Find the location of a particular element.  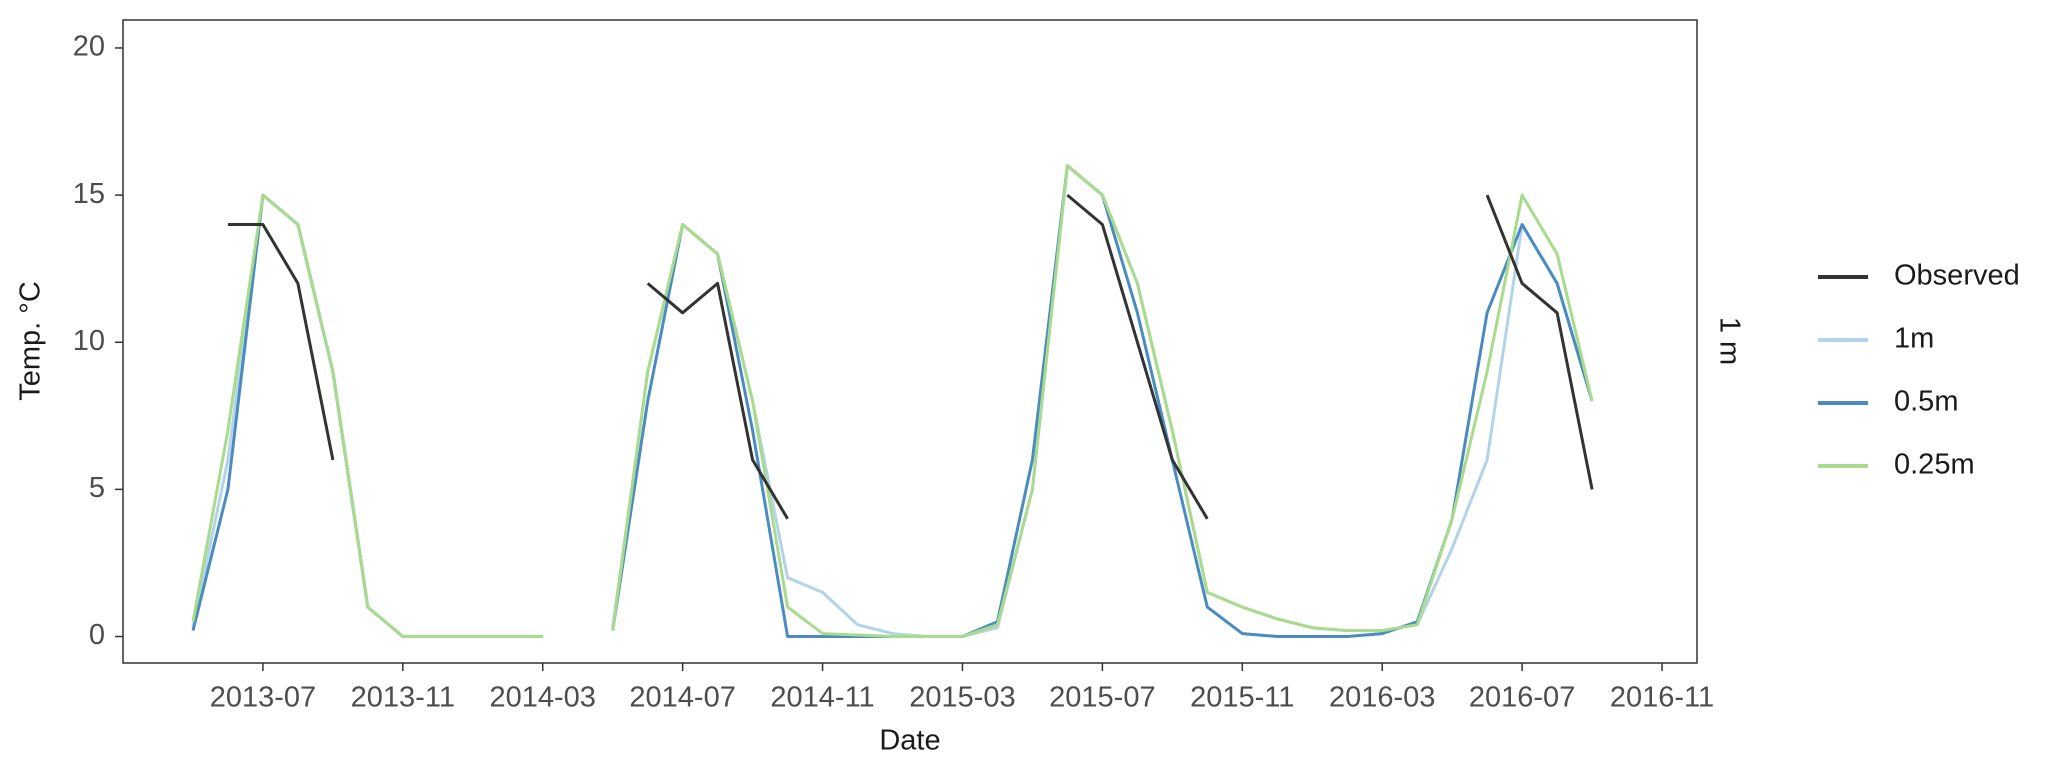

x-tick-label: 2015-03 is located at coordinates (962, 698).